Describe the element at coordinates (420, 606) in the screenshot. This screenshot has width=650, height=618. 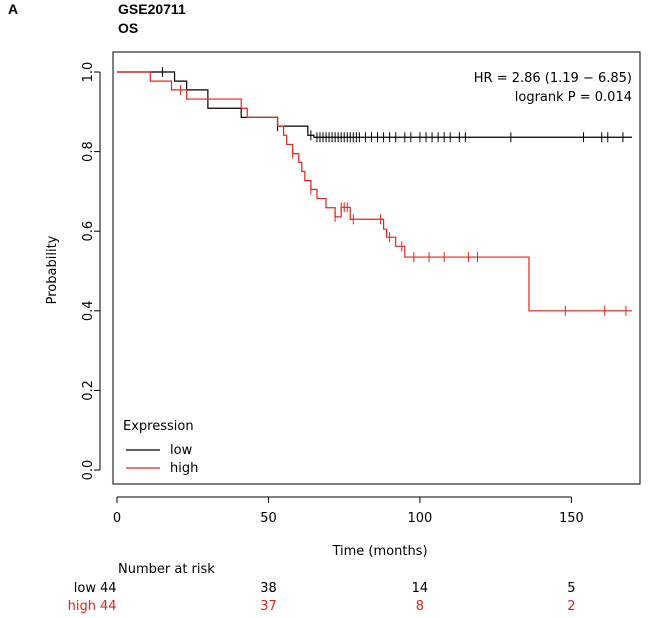
I see `risk-value-high: 8` at that location.